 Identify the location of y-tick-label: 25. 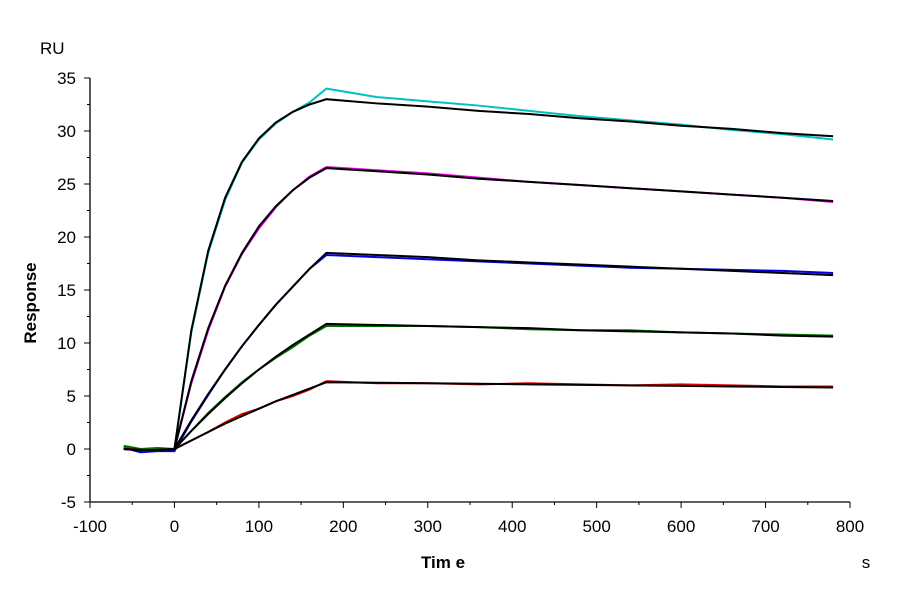
(66, 184).